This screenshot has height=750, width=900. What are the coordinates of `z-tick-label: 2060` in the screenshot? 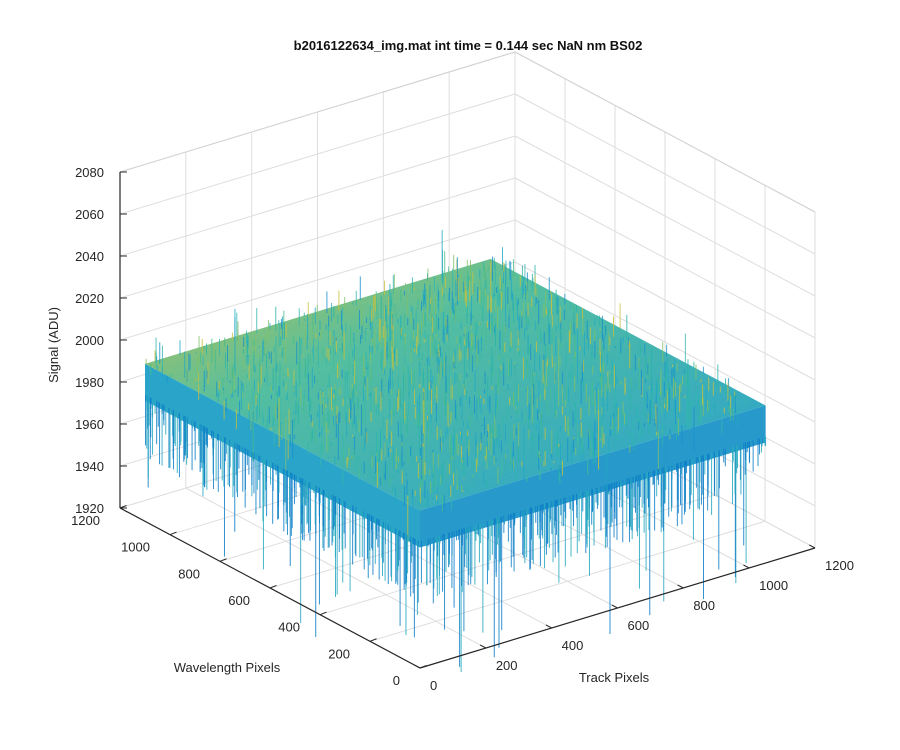 It's located at (89, 214).